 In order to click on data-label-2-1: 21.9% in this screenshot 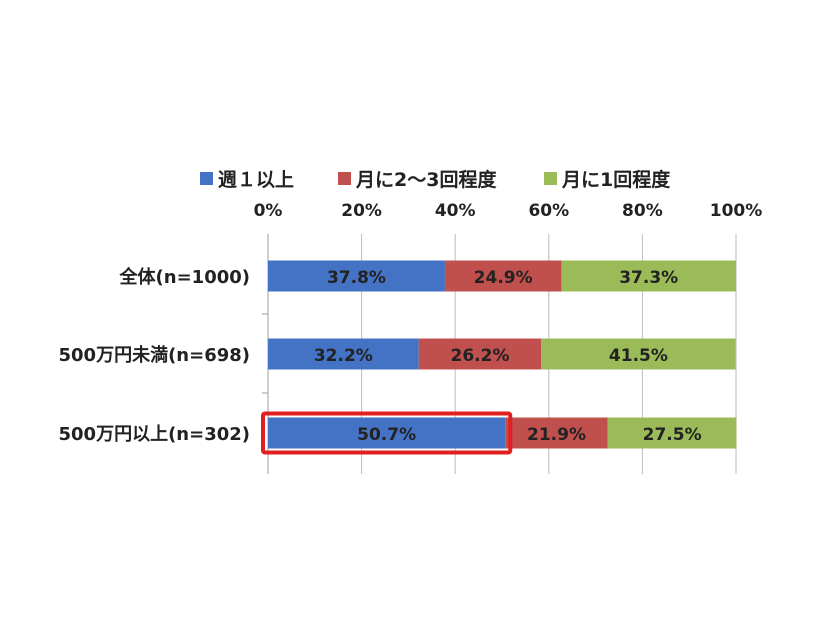, I will do `click(556, 435)`.